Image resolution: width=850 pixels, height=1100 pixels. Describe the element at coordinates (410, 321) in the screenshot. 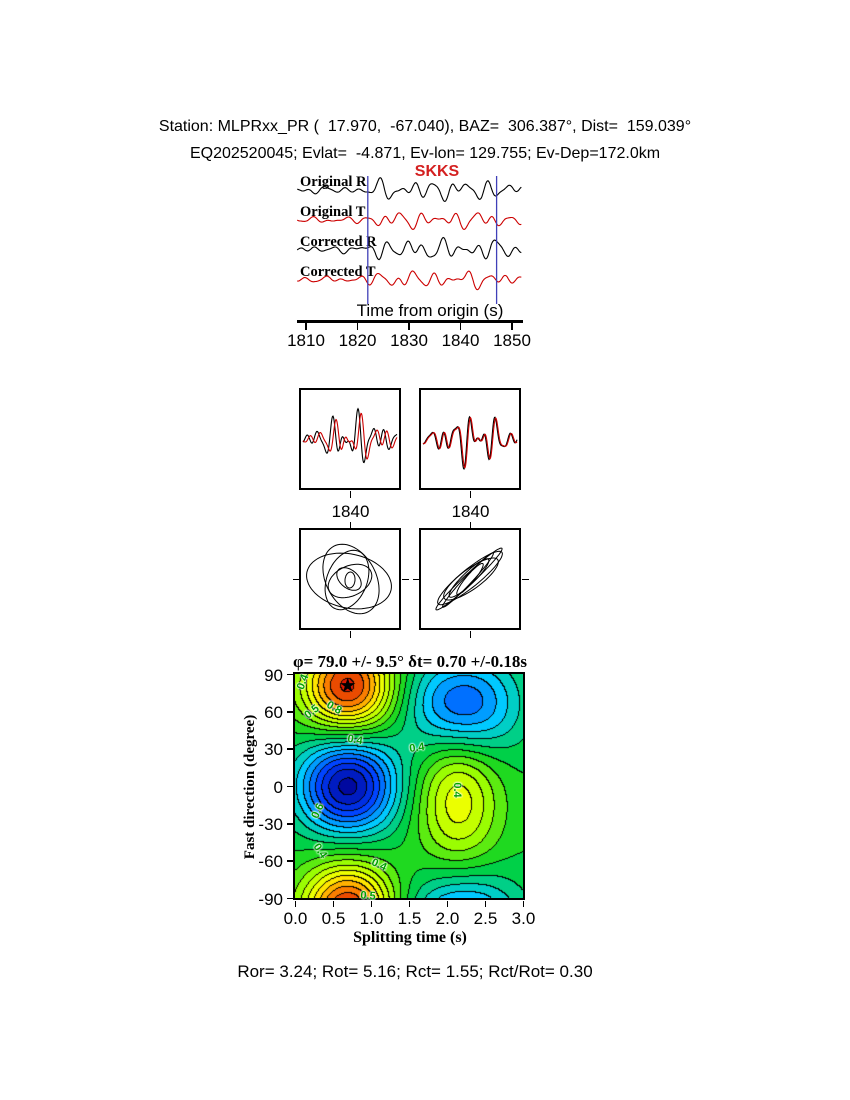

I see `time-axis-line` at that location.